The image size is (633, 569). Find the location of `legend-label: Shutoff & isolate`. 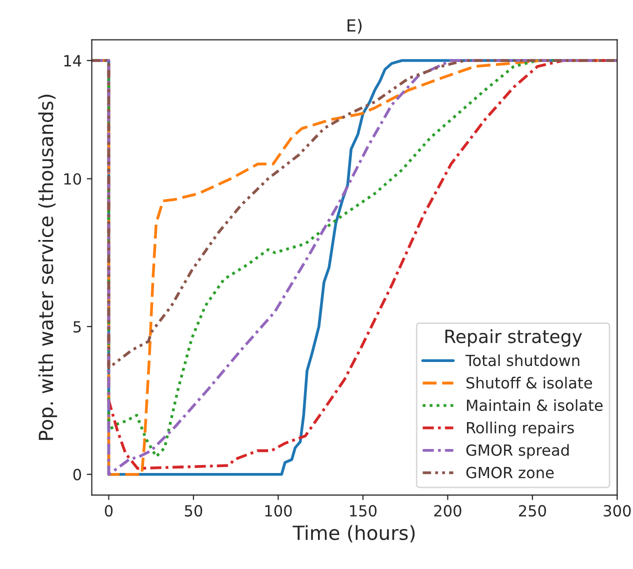

legend-label: Shutoff & isolate is located at coordinates (529, 382).